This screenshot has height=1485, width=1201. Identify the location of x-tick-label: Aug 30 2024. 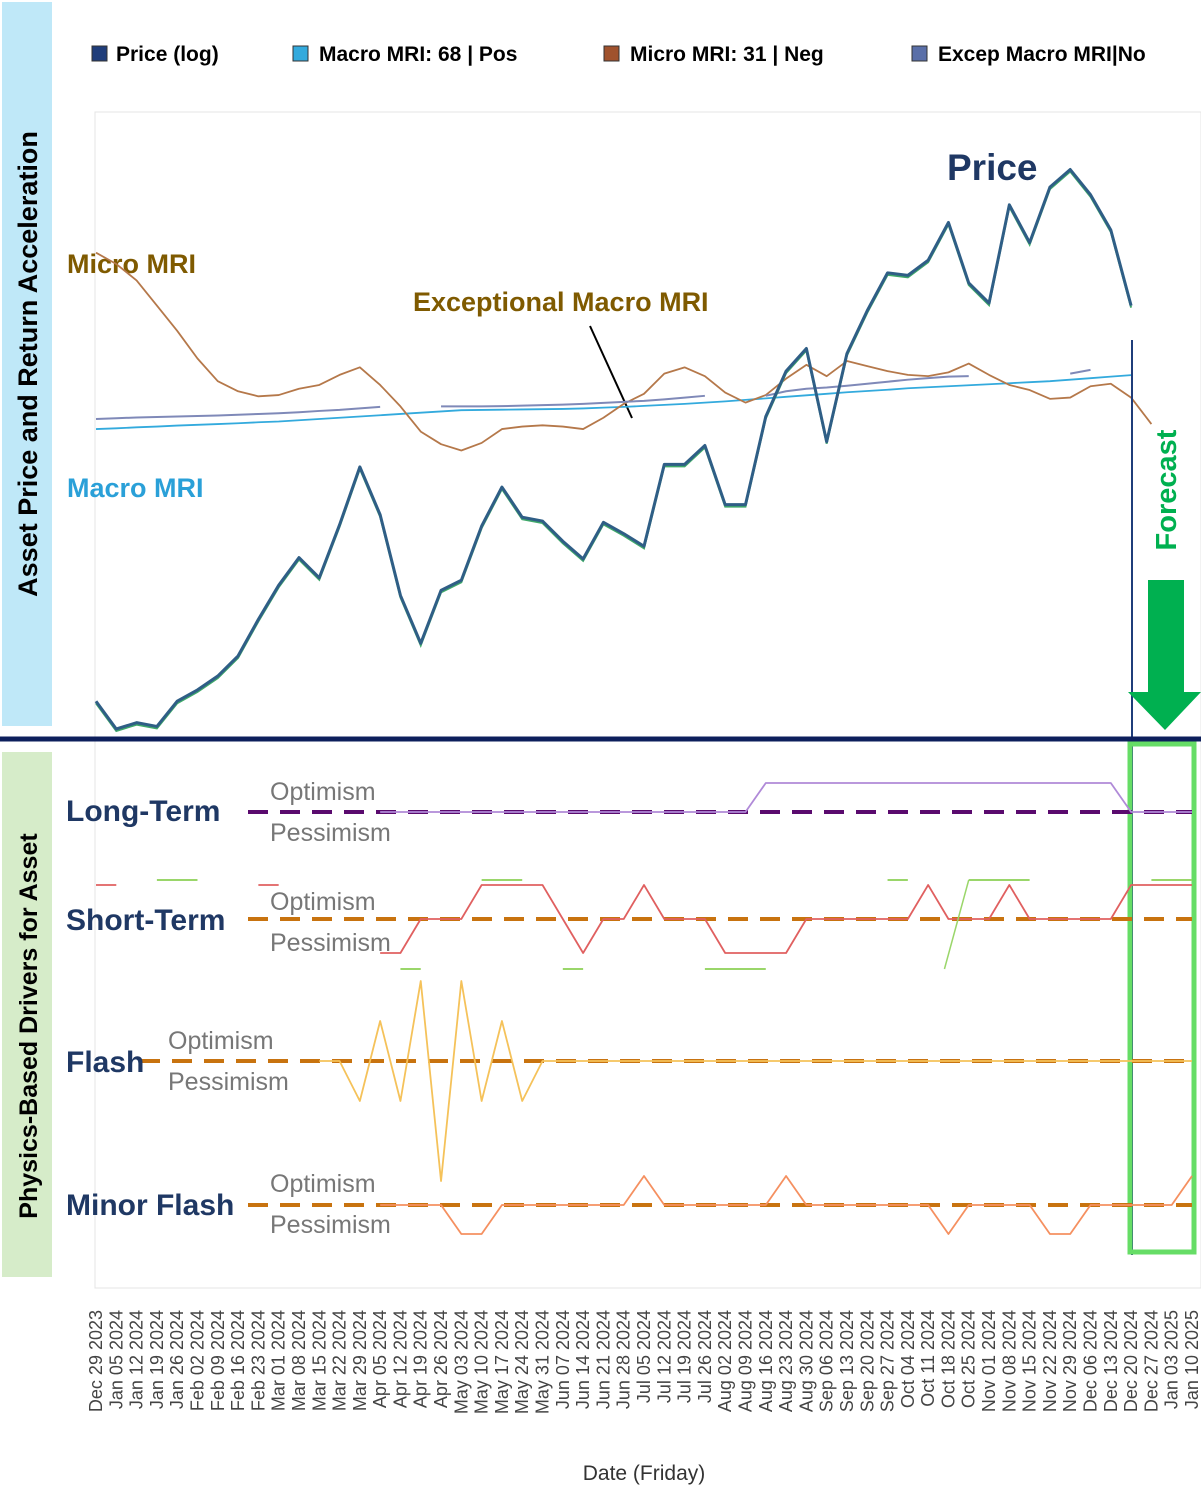
(806, 1361).